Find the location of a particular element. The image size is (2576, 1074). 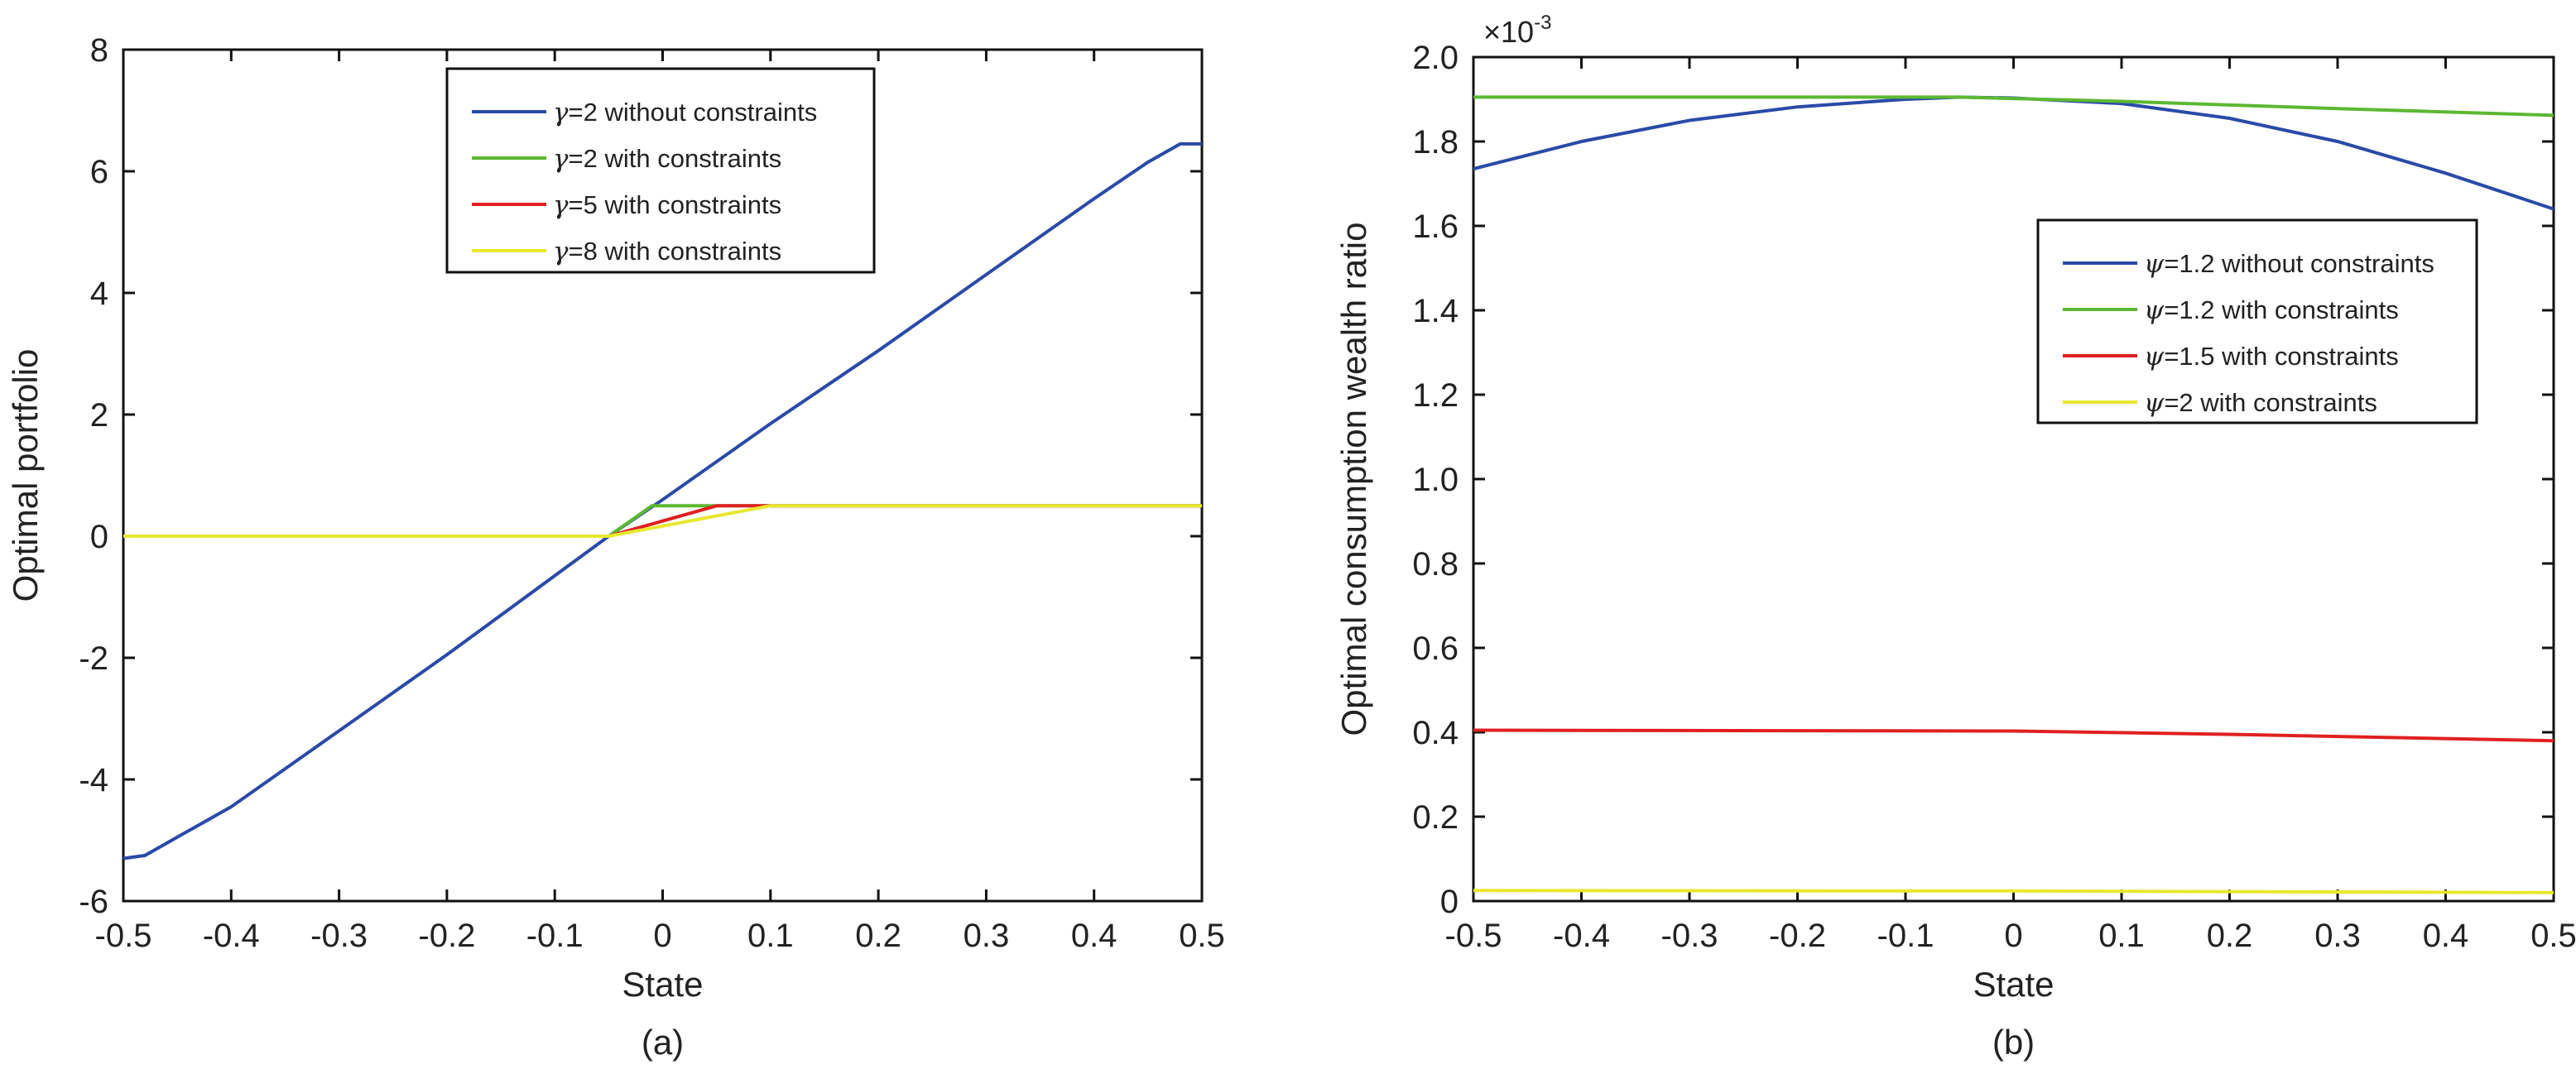

legend-entry: ψ=1.5 with constraints is located at coordinates (2271, 357).